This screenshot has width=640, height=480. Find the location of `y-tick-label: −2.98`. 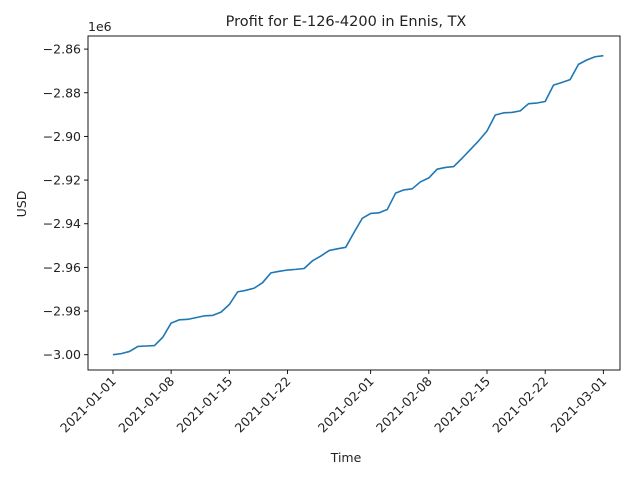

y-tick-label: −2.98 is located at coordinates (62, 311).